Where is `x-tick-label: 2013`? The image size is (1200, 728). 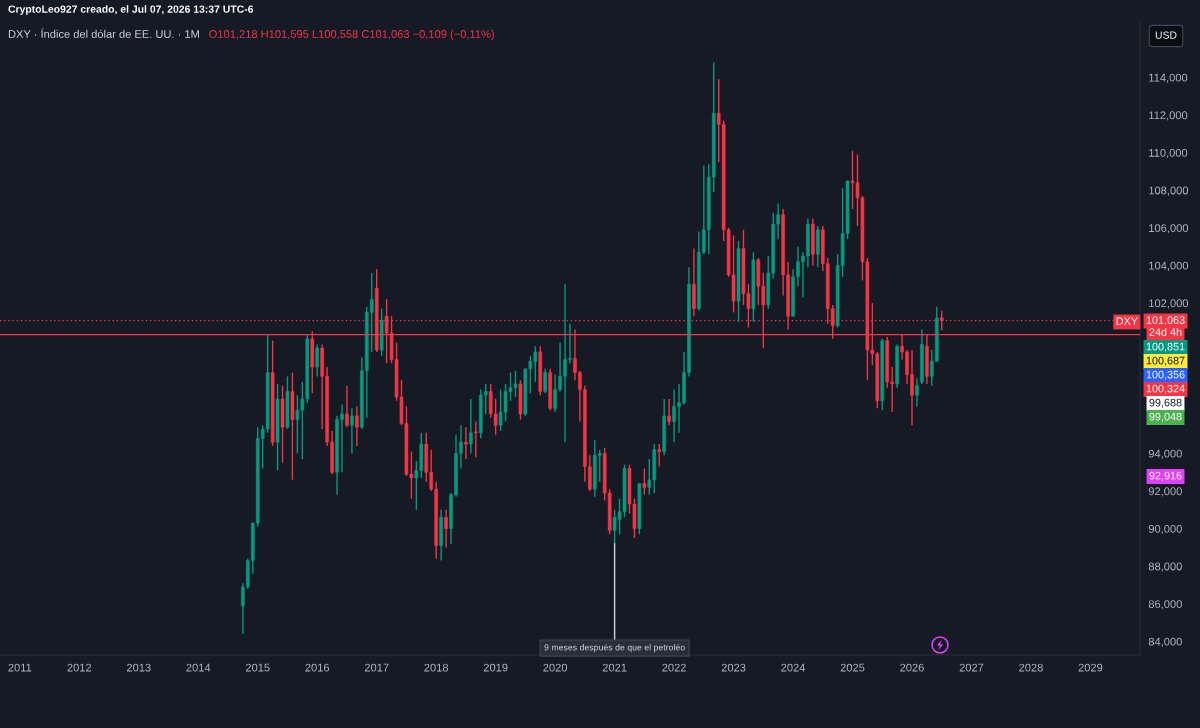 x-tick-label: 2013 is located at coordinates (138, 667).